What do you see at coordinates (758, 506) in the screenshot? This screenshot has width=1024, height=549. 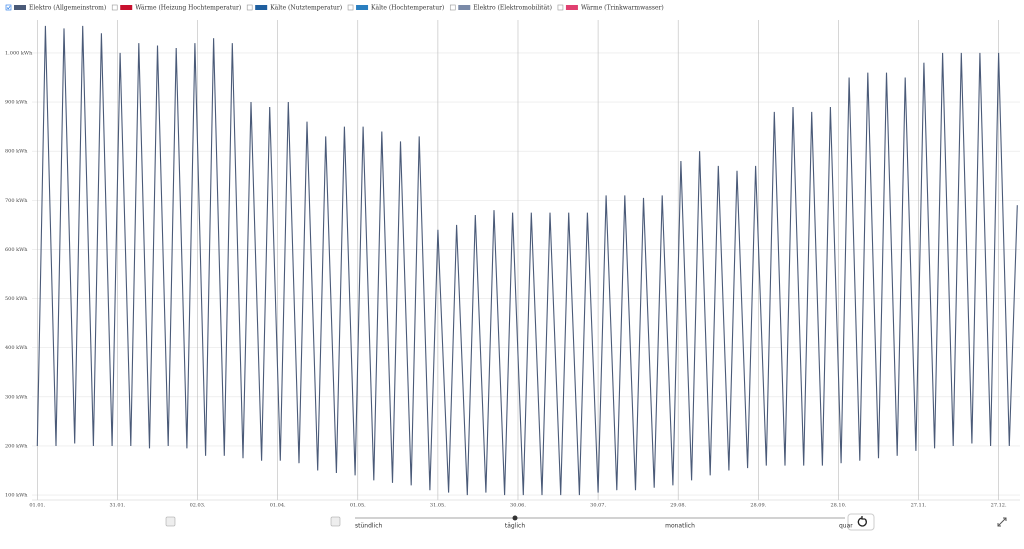 I see `x-tick-label: 28.09.` at bounding box center [758, 506].